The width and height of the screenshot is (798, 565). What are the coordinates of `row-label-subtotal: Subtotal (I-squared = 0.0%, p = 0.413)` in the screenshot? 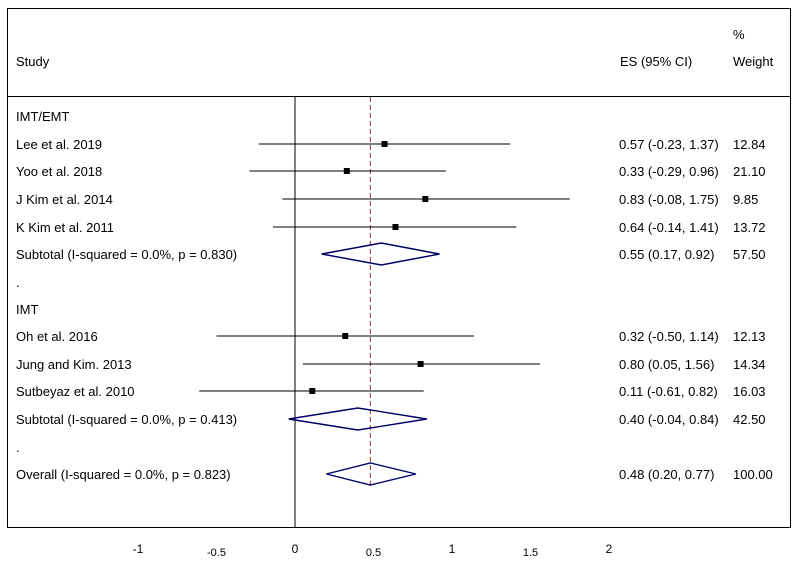 It's located at (126, 419).